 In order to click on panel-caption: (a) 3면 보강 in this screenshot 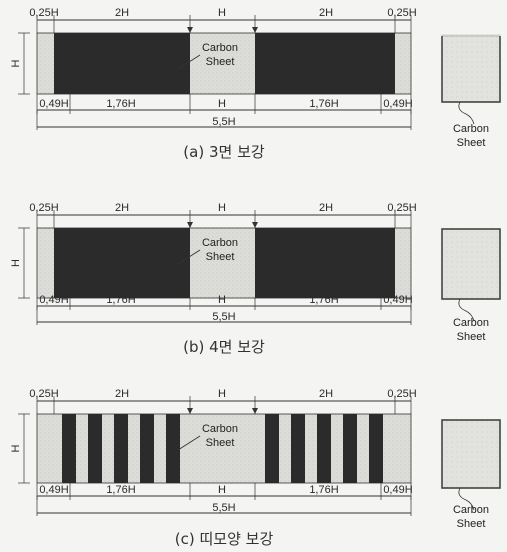, I will do `click(224, 152)`.